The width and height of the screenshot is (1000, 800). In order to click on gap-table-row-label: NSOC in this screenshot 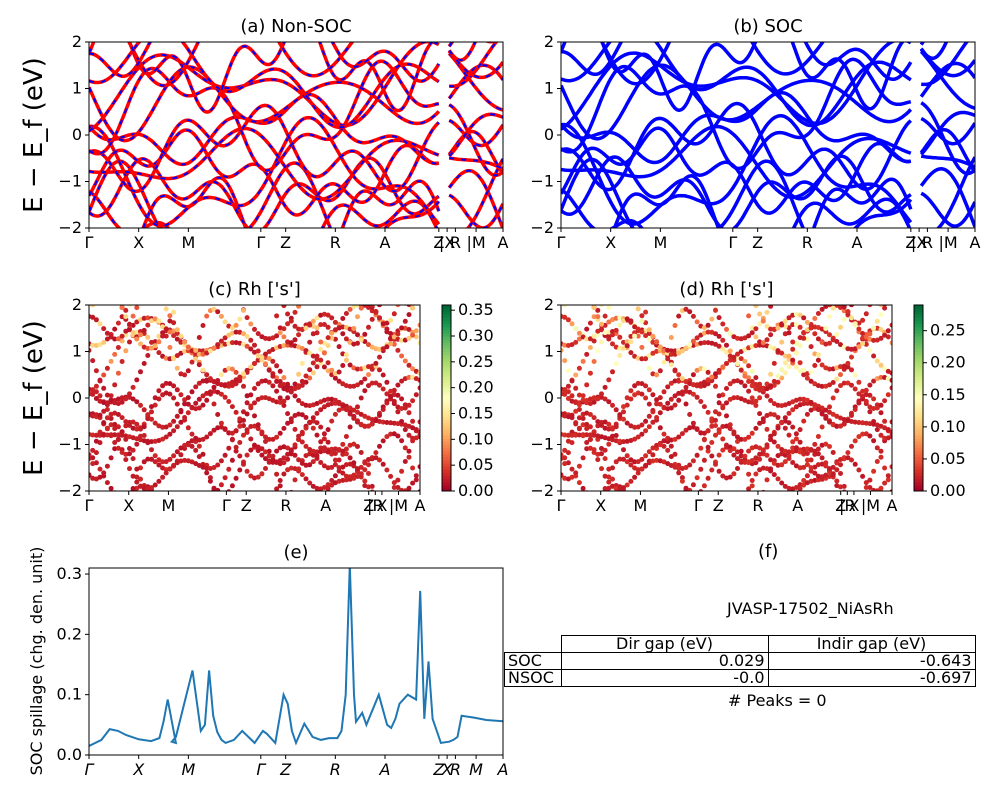, I will do `click(533, 678)`.